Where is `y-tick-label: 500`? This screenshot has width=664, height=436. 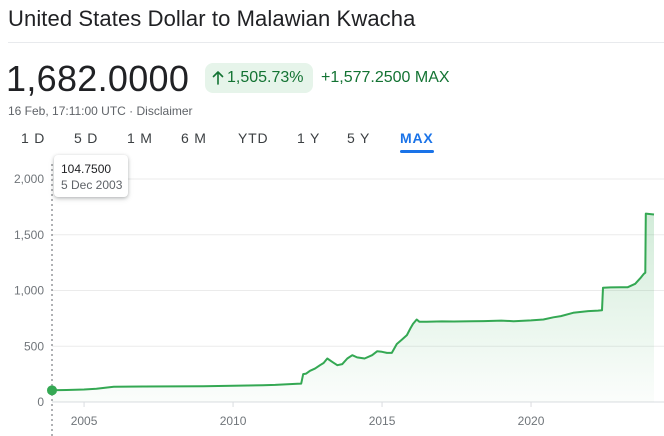 y-tick-label: 500 is located at coordinates (34, 346).